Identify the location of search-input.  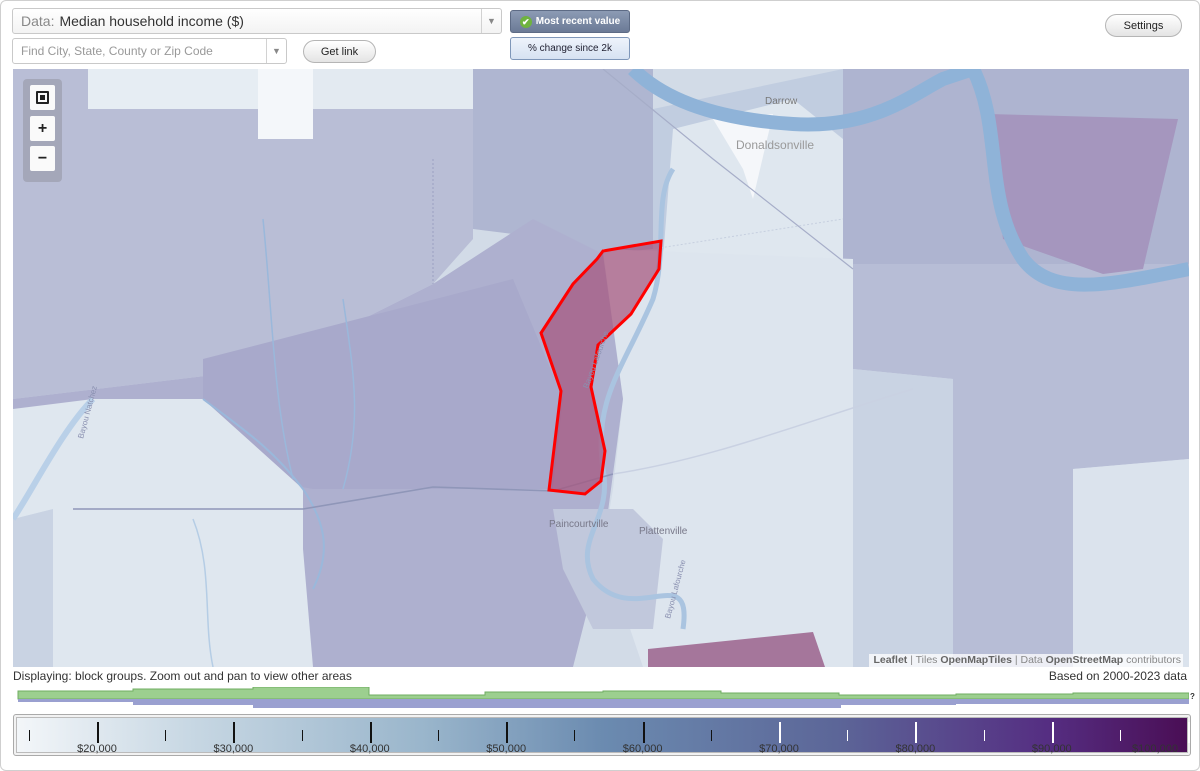
(140, 51).